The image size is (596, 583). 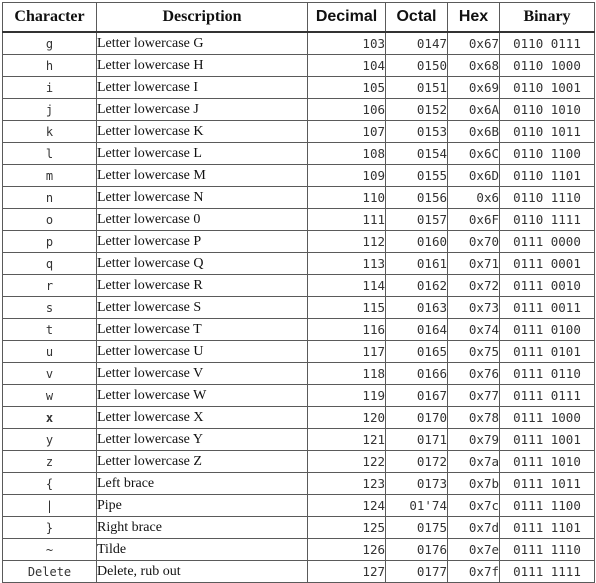 I want to click on table-row: m Letter lowercase M 109 0155 0x6D 0110 1101, so click(x=298, y=175).